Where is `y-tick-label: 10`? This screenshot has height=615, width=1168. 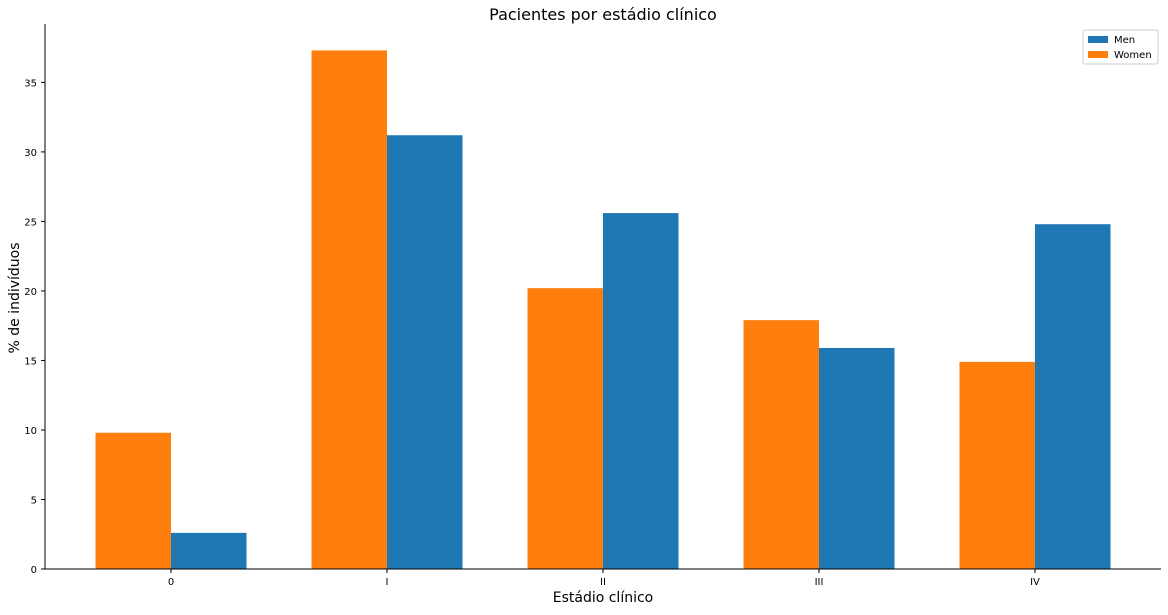 y-tick-label: 10 is located at coordinates (30, 431).